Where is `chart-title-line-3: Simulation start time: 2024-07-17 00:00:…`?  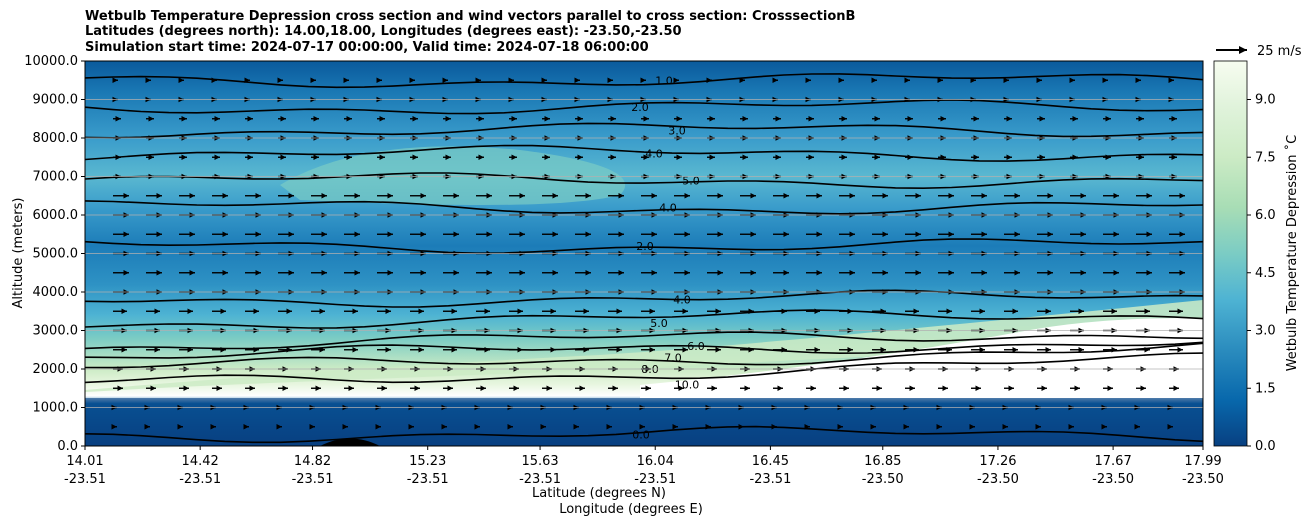 chart-title-line-3: Simulation start time: 2024-07-17 00:00:… is located at coordinates (367, 47).